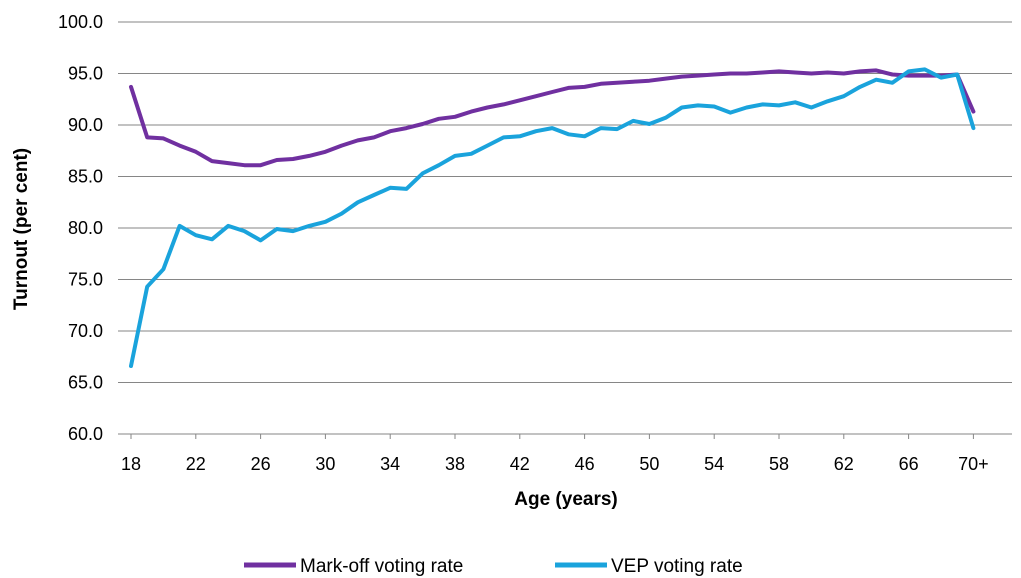  I want to click on legend-item-mark-off: Mark-off voting rate, so click(353, 566).